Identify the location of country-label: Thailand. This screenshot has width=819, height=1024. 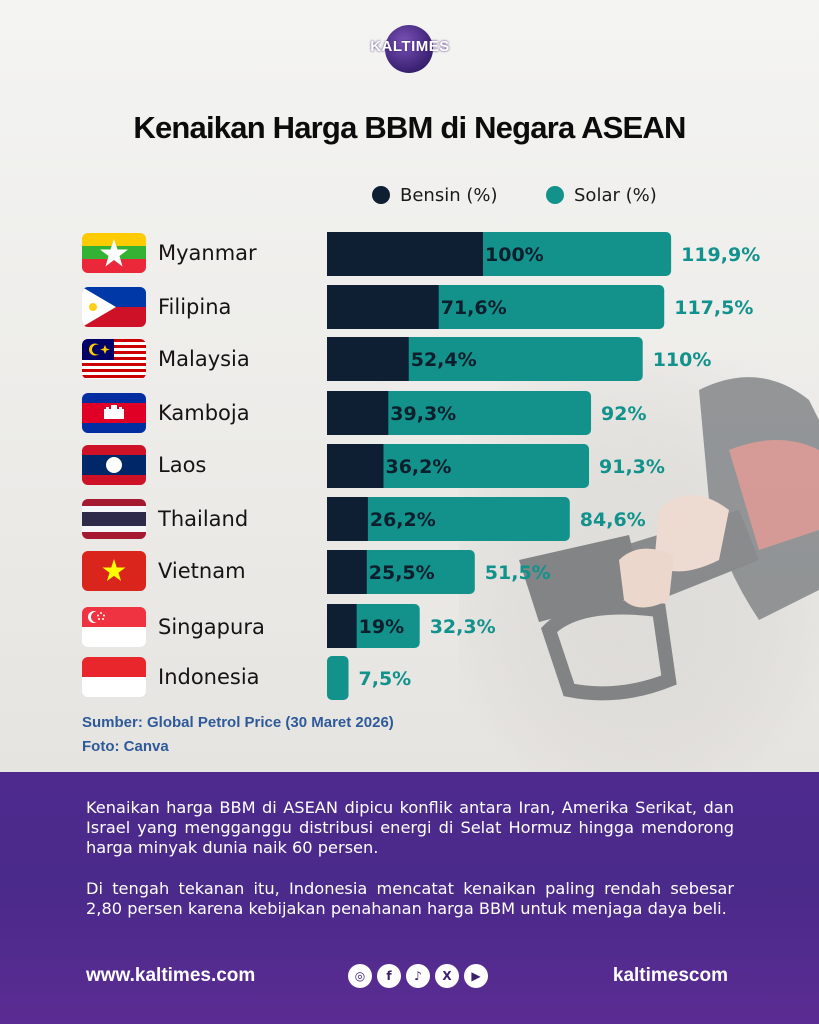
(203, 519).